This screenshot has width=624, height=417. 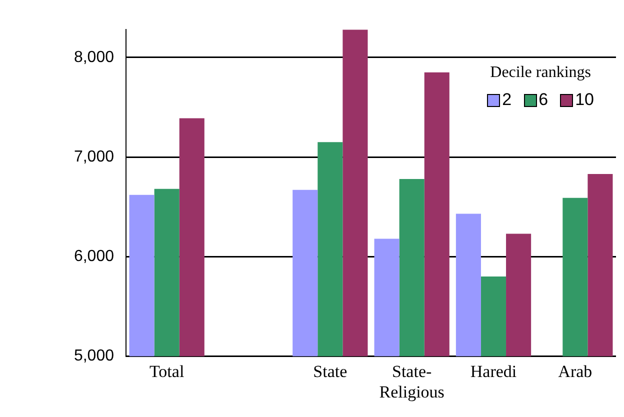 What do you see at coordinates (411, 382) in the screenshot?
I see `x-tick-label: State-Religious` at bounding box center [411, 382].